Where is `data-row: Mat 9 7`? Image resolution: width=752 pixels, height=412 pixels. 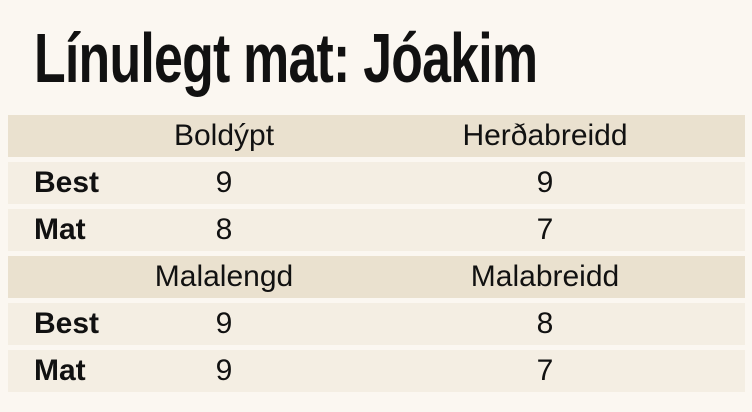 data-row: Mat 9 7 is located at coordinates (376, 371).